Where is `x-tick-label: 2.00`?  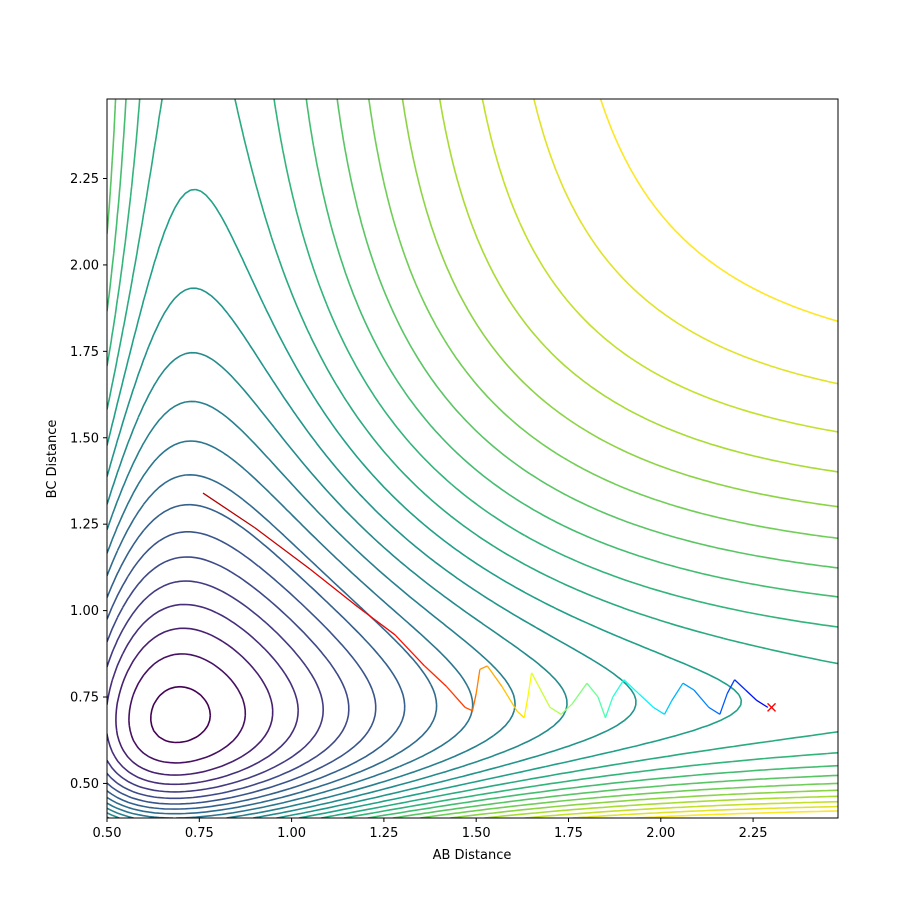 x-tick-label: 2.00 is located at coordinates (660, 833).